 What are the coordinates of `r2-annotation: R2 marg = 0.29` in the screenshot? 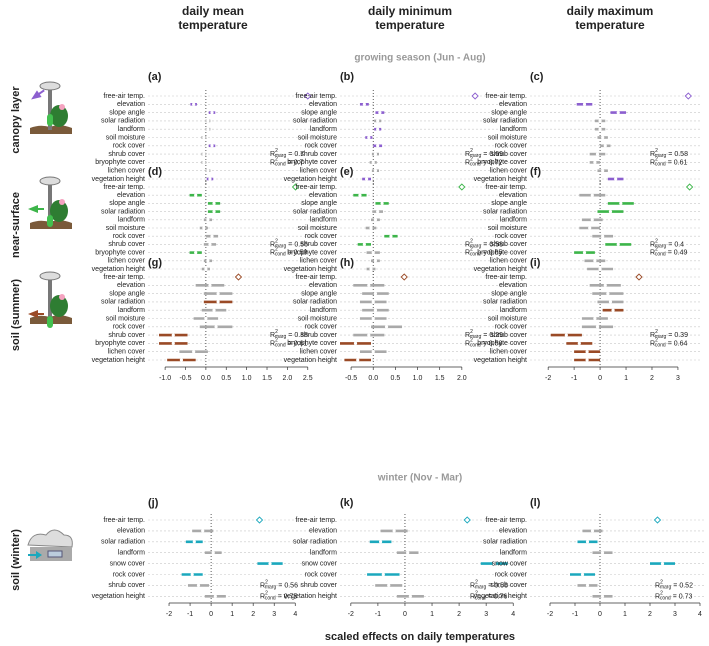 It's located at (484, 334).